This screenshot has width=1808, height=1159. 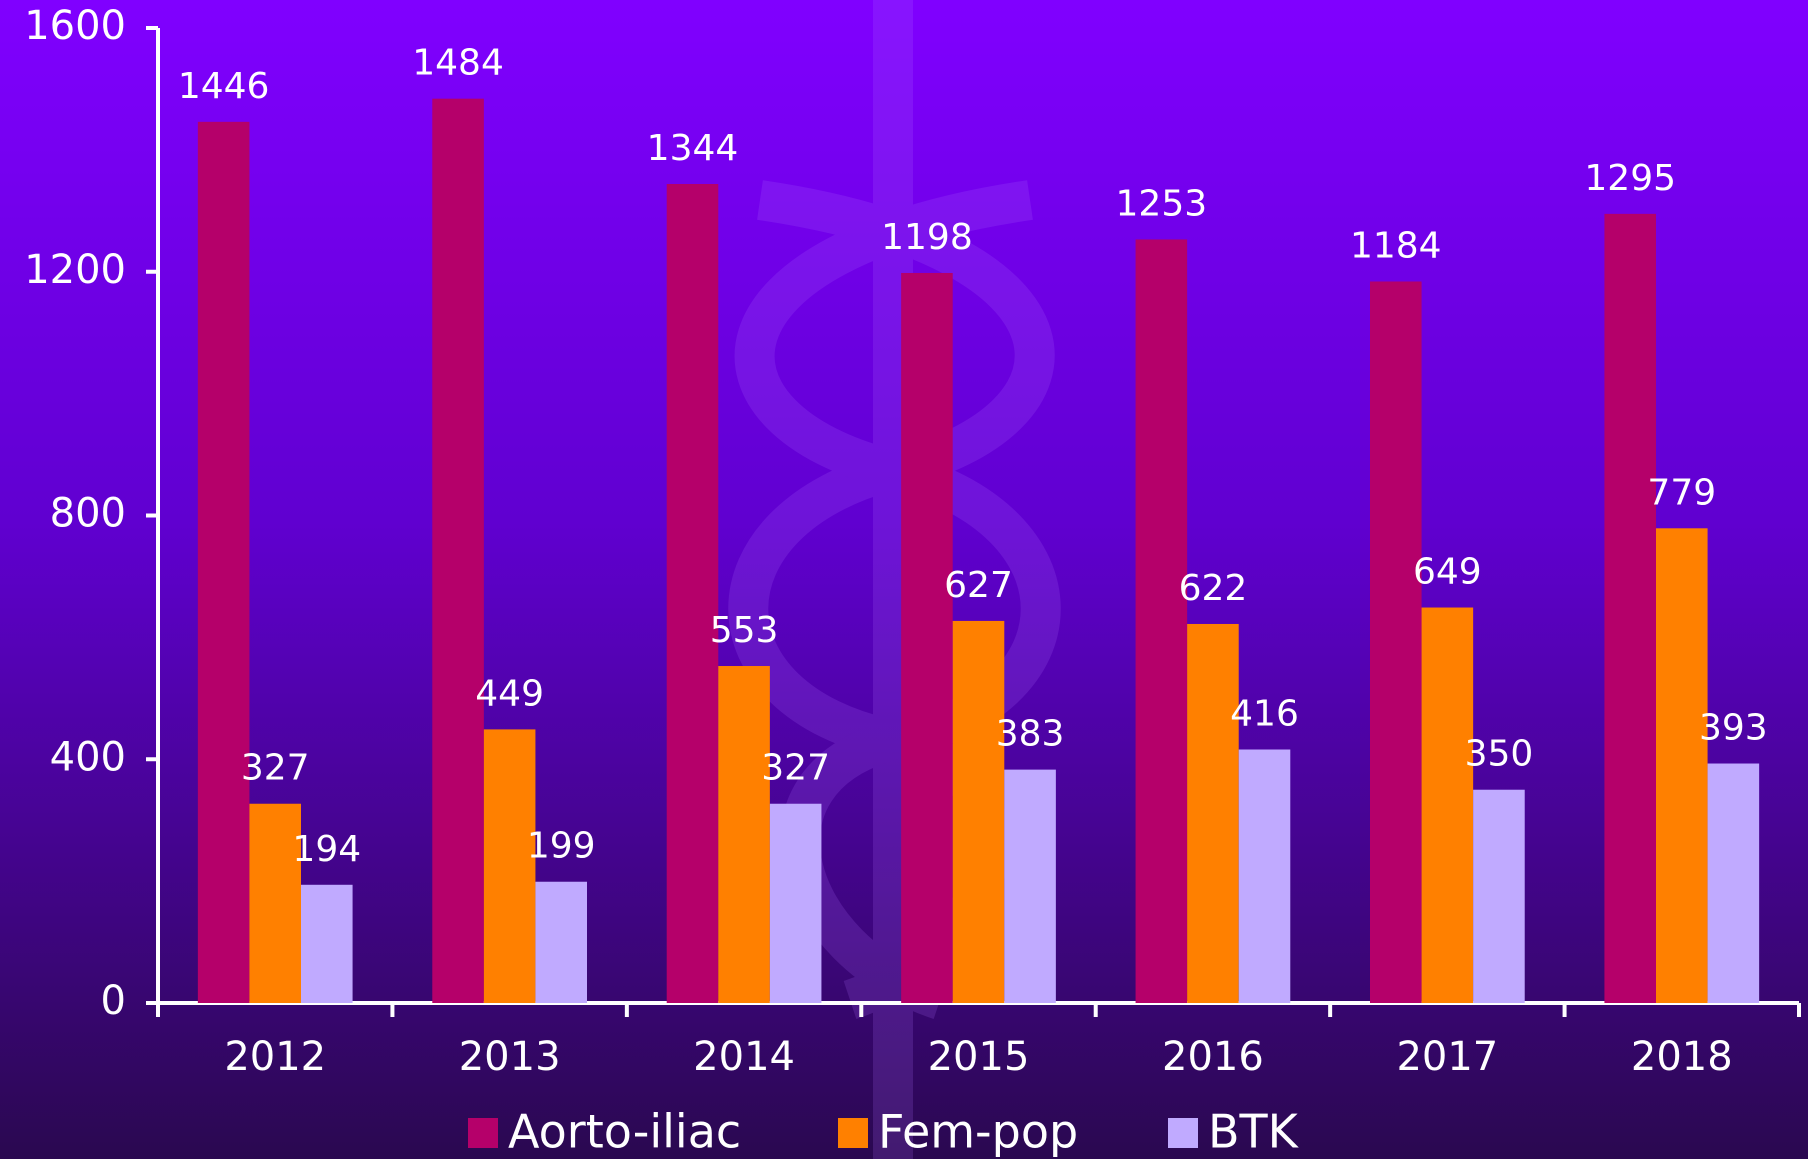 I want to click on y-tick-label: 0, so click(x=113, y=1001).